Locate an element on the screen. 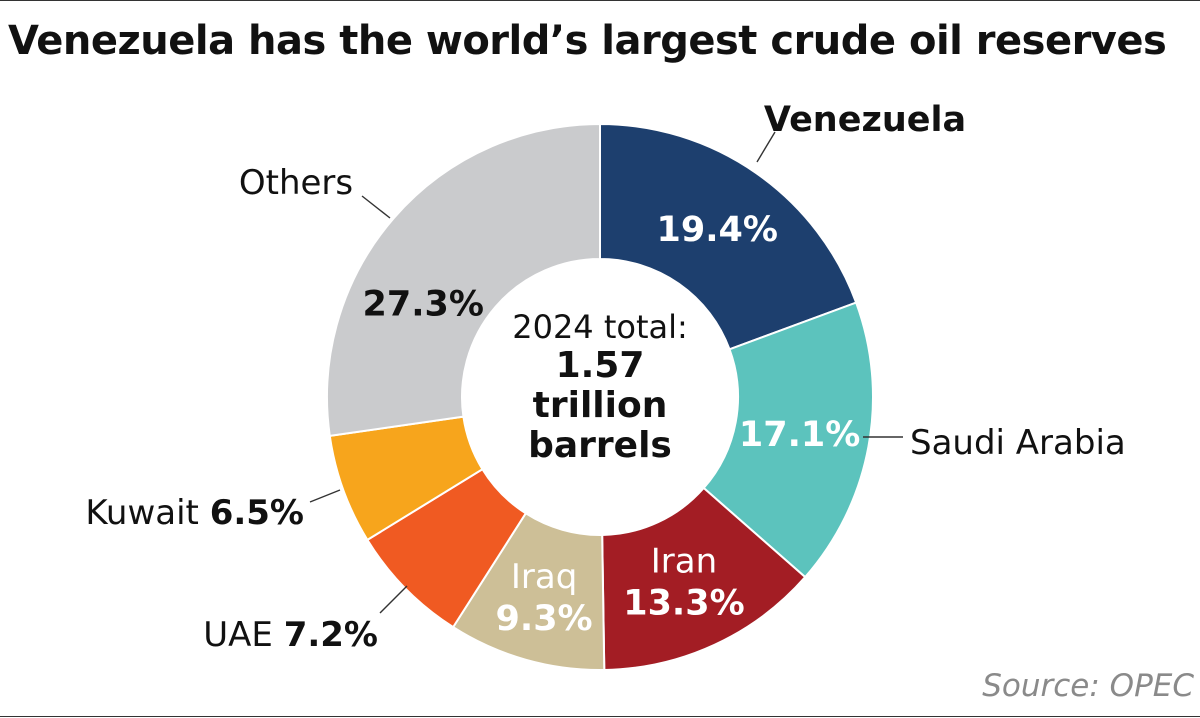 The image size is (1200, 718). donut-center-label: 2024 total: 1.57 trillion barrels is located at coordinates (600, 387).